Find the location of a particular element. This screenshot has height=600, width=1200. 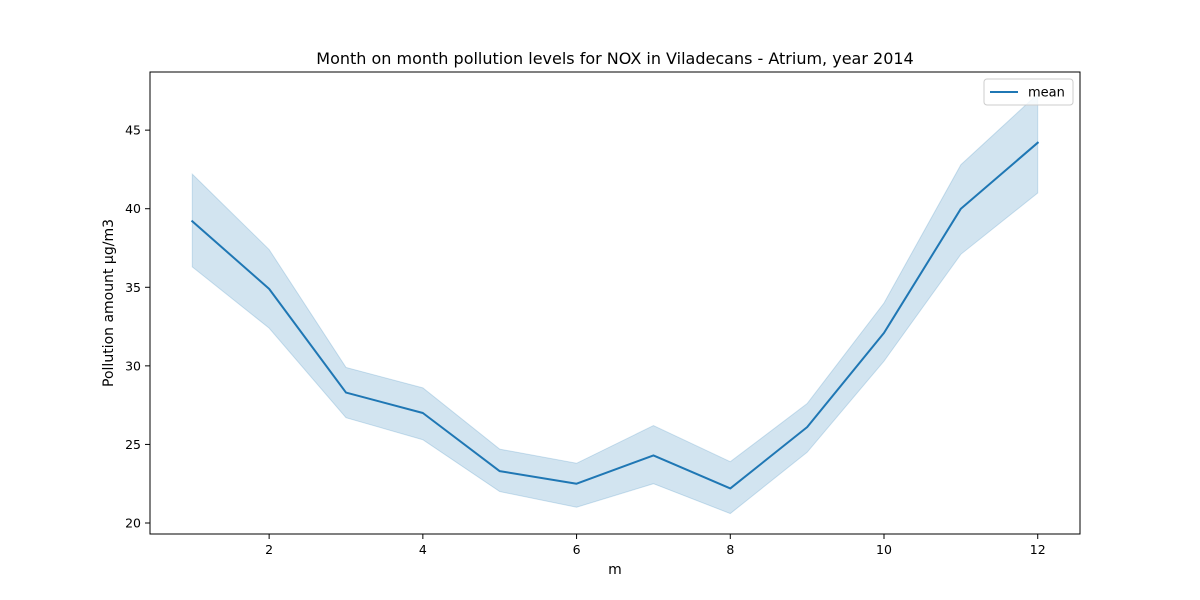

legend-box is located at coordinates (1028, 92).